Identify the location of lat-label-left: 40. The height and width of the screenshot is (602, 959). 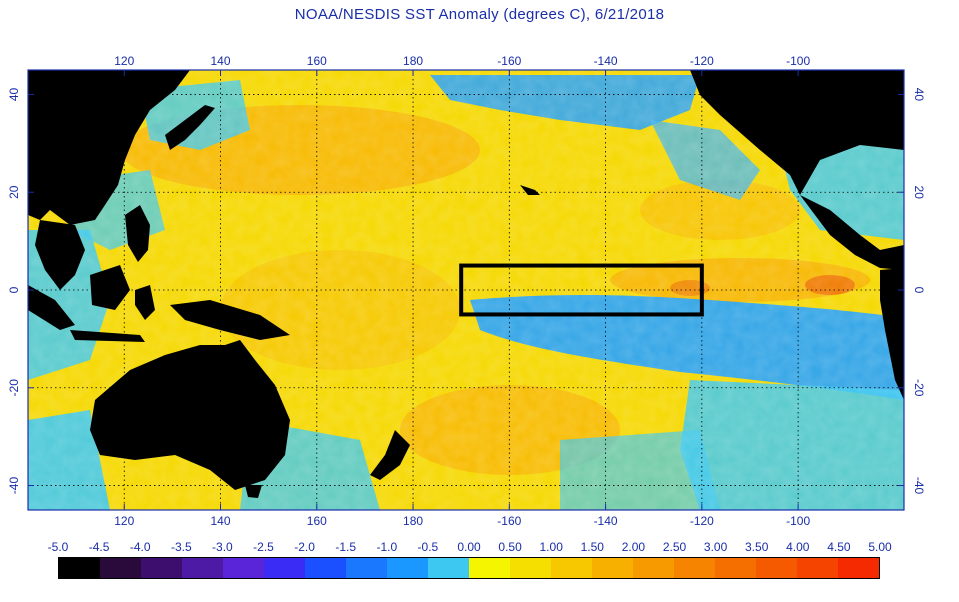
(14, 94).